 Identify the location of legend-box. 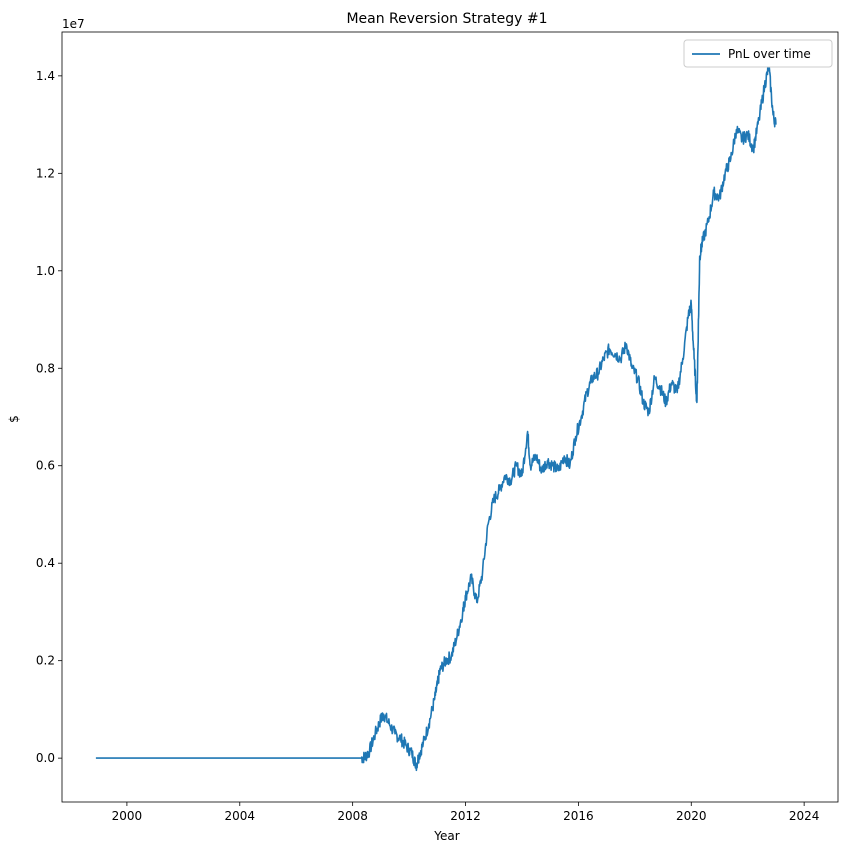
(758, 53).